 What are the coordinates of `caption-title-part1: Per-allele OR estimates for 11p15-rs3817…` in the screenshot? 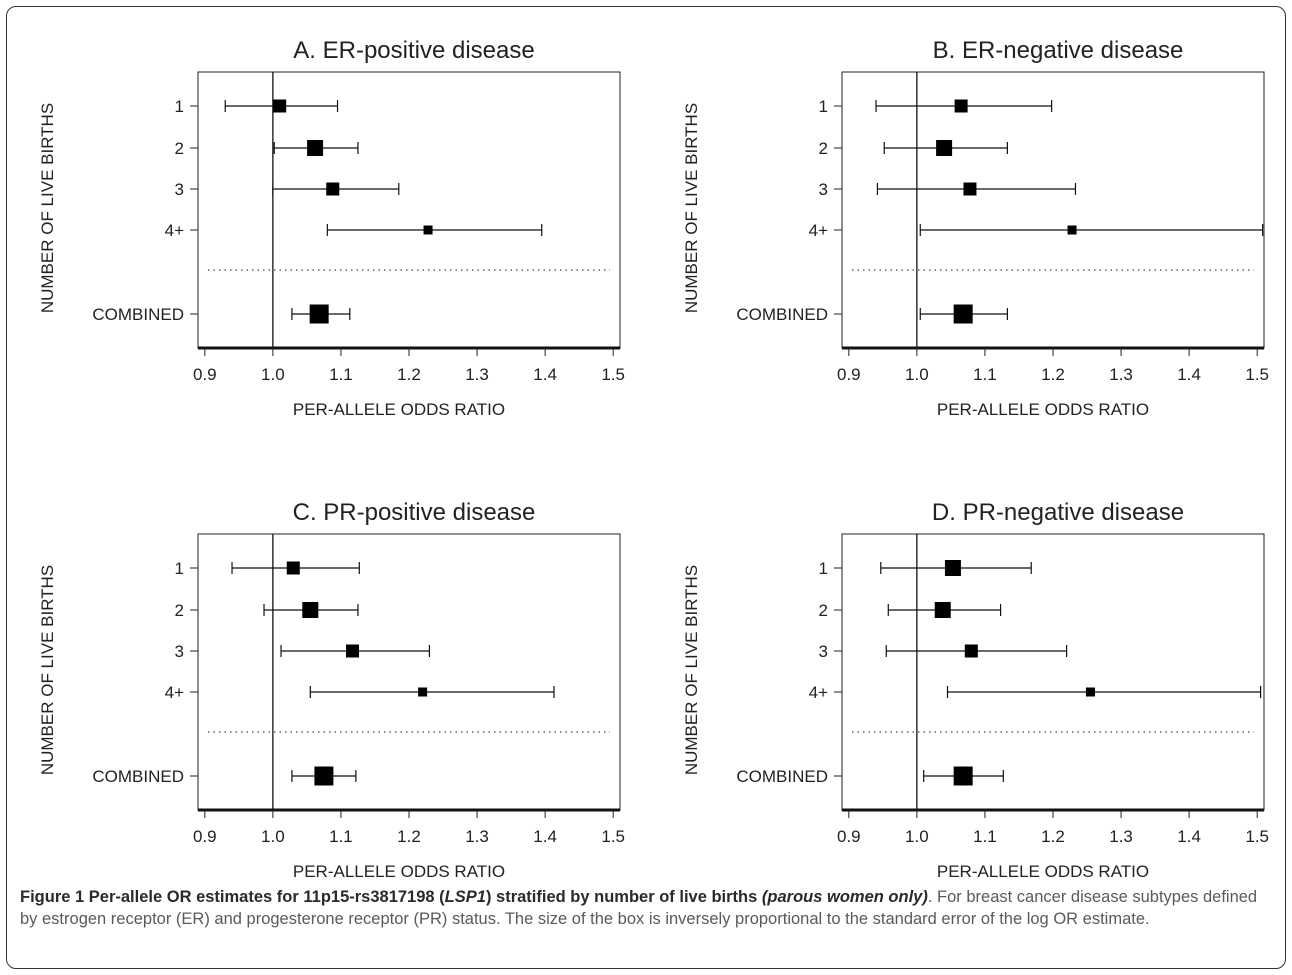 It's located at (266, 897).